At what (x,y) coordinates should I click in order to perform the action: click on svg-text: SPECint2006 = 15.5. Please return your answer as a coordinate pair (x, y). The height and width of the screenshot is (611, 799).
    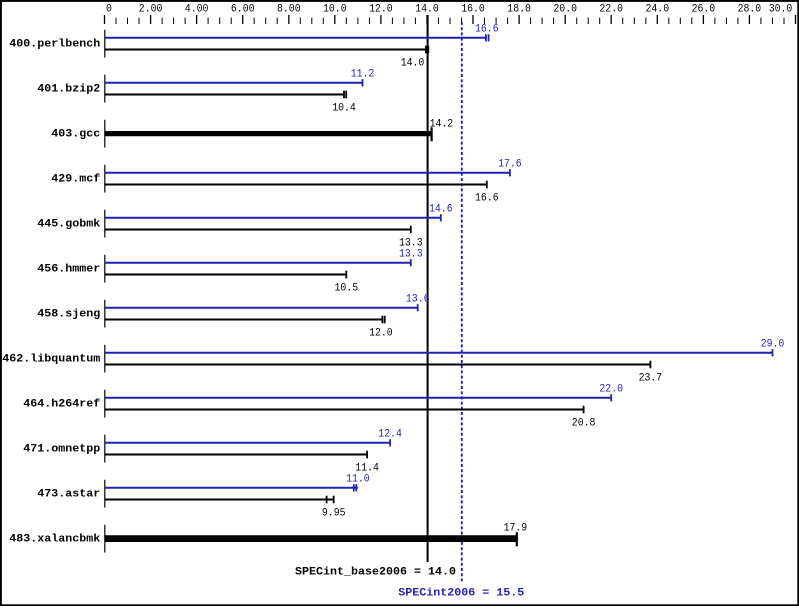
    Looking at the image, I should click on (461, 593).